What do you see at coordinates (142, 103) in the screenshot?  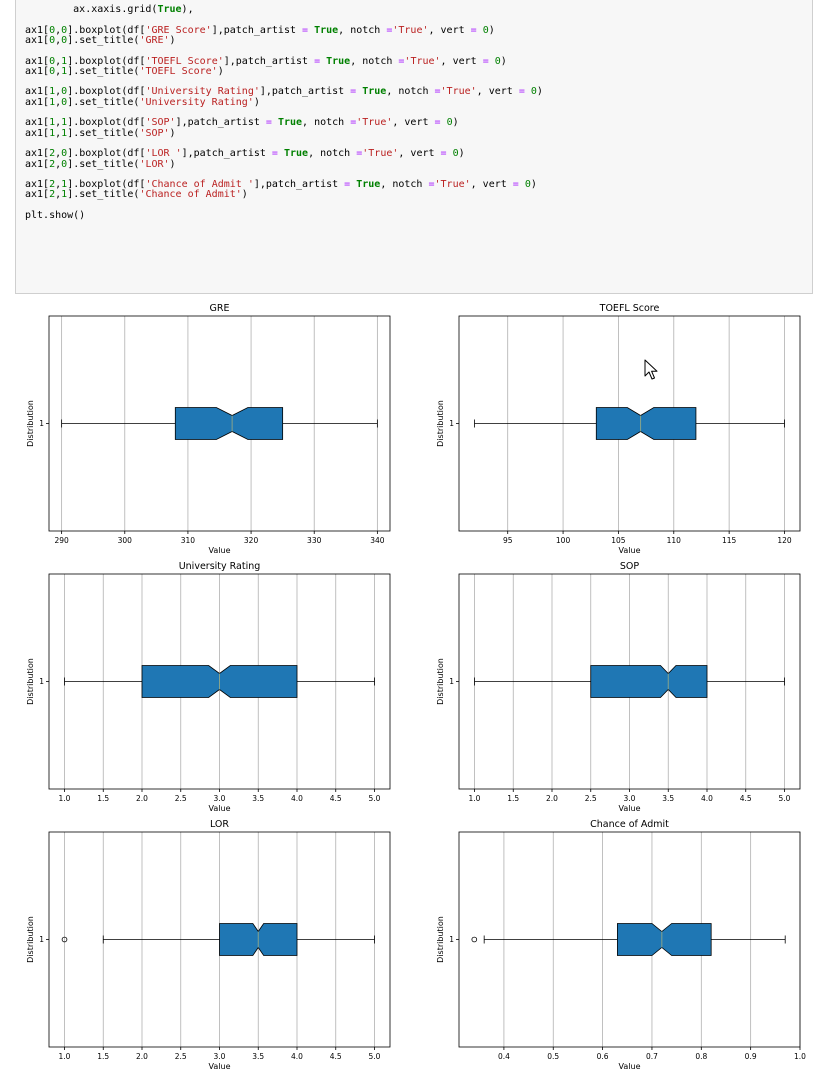 I see `code-line: ax1[1,0].set_title('University Rating')` at bounding box center [142, 103].